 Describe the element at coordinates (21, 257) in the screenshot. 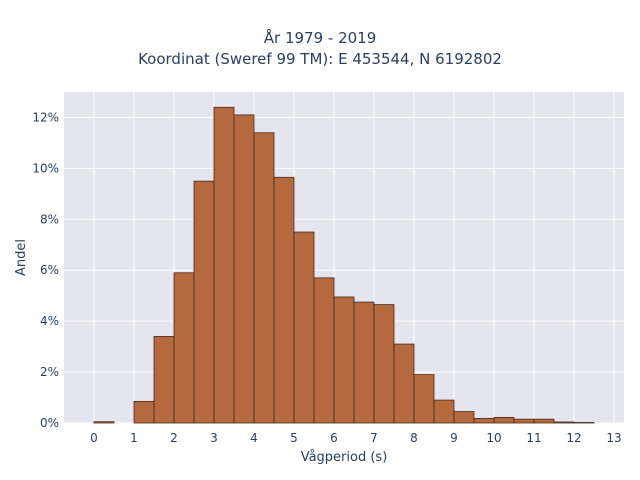

I see `y-axis-label: Andel` at that location.